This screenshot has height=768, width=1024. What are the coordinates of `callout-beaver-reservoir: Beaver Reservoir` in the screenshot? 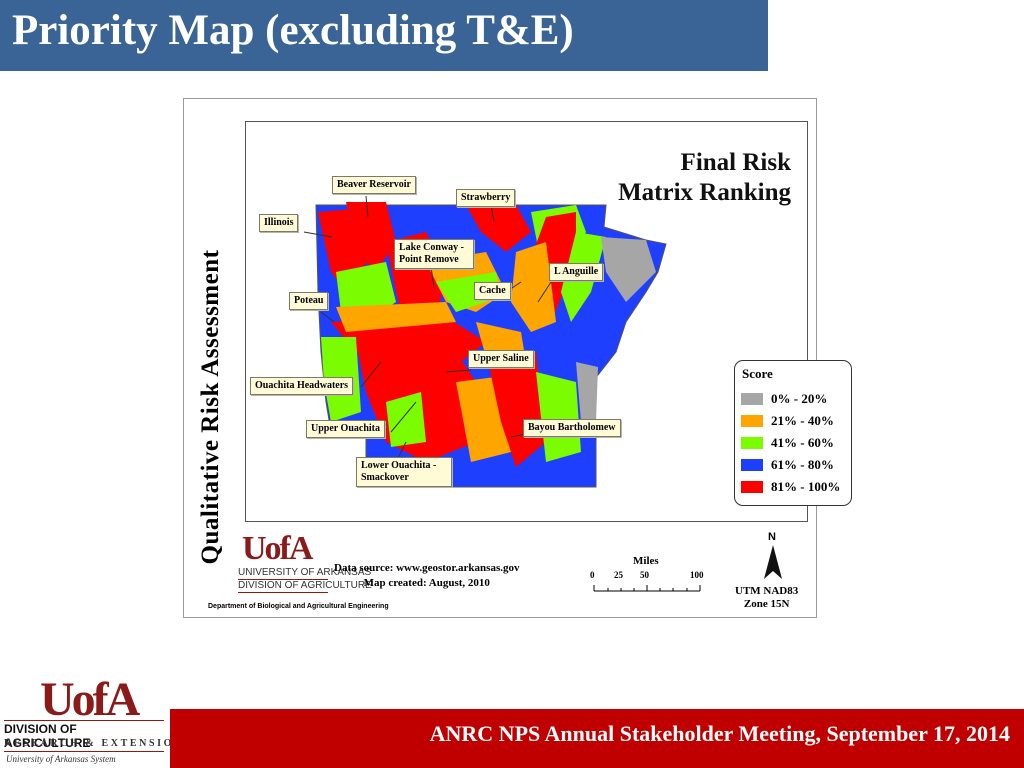 It's located at (374, 185).